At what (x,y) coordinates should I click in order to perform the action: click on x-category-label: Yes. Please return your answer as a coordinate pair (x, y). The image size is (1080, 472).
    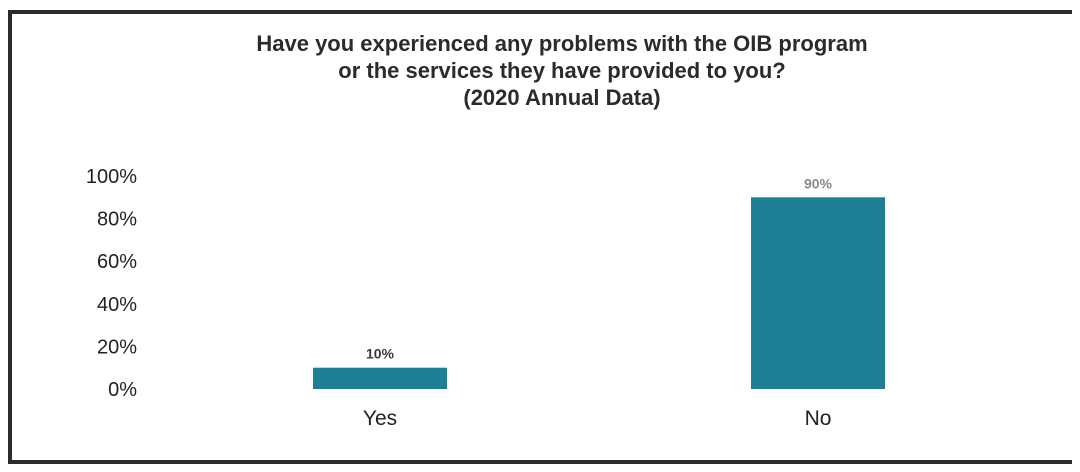
    Looking at the image, I should click on (380, 418).